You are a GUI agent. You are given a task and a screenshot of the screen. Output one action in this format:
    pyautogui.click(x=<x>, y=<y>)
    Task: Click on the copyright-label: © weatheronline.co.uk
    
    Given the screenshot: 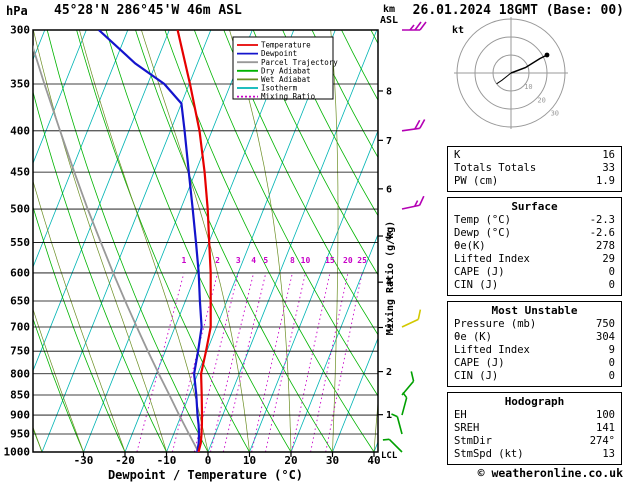 What is the action you would take?
    pyautogui.click(x=550, y=473)
    